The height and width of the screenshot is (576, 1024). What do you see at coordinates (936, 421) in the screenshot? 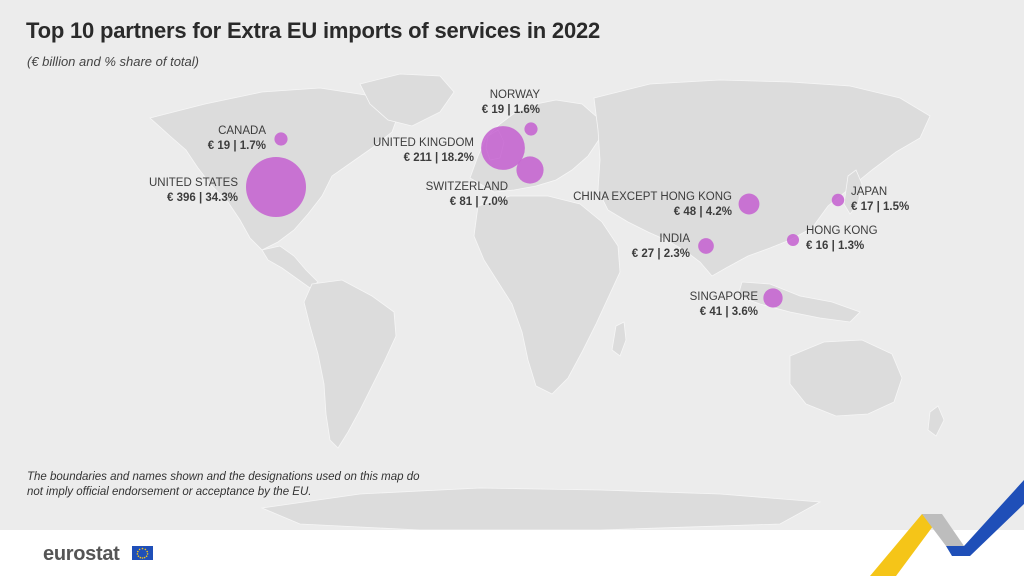
I see `land-new-zealand` at bounding box center [936, 421].